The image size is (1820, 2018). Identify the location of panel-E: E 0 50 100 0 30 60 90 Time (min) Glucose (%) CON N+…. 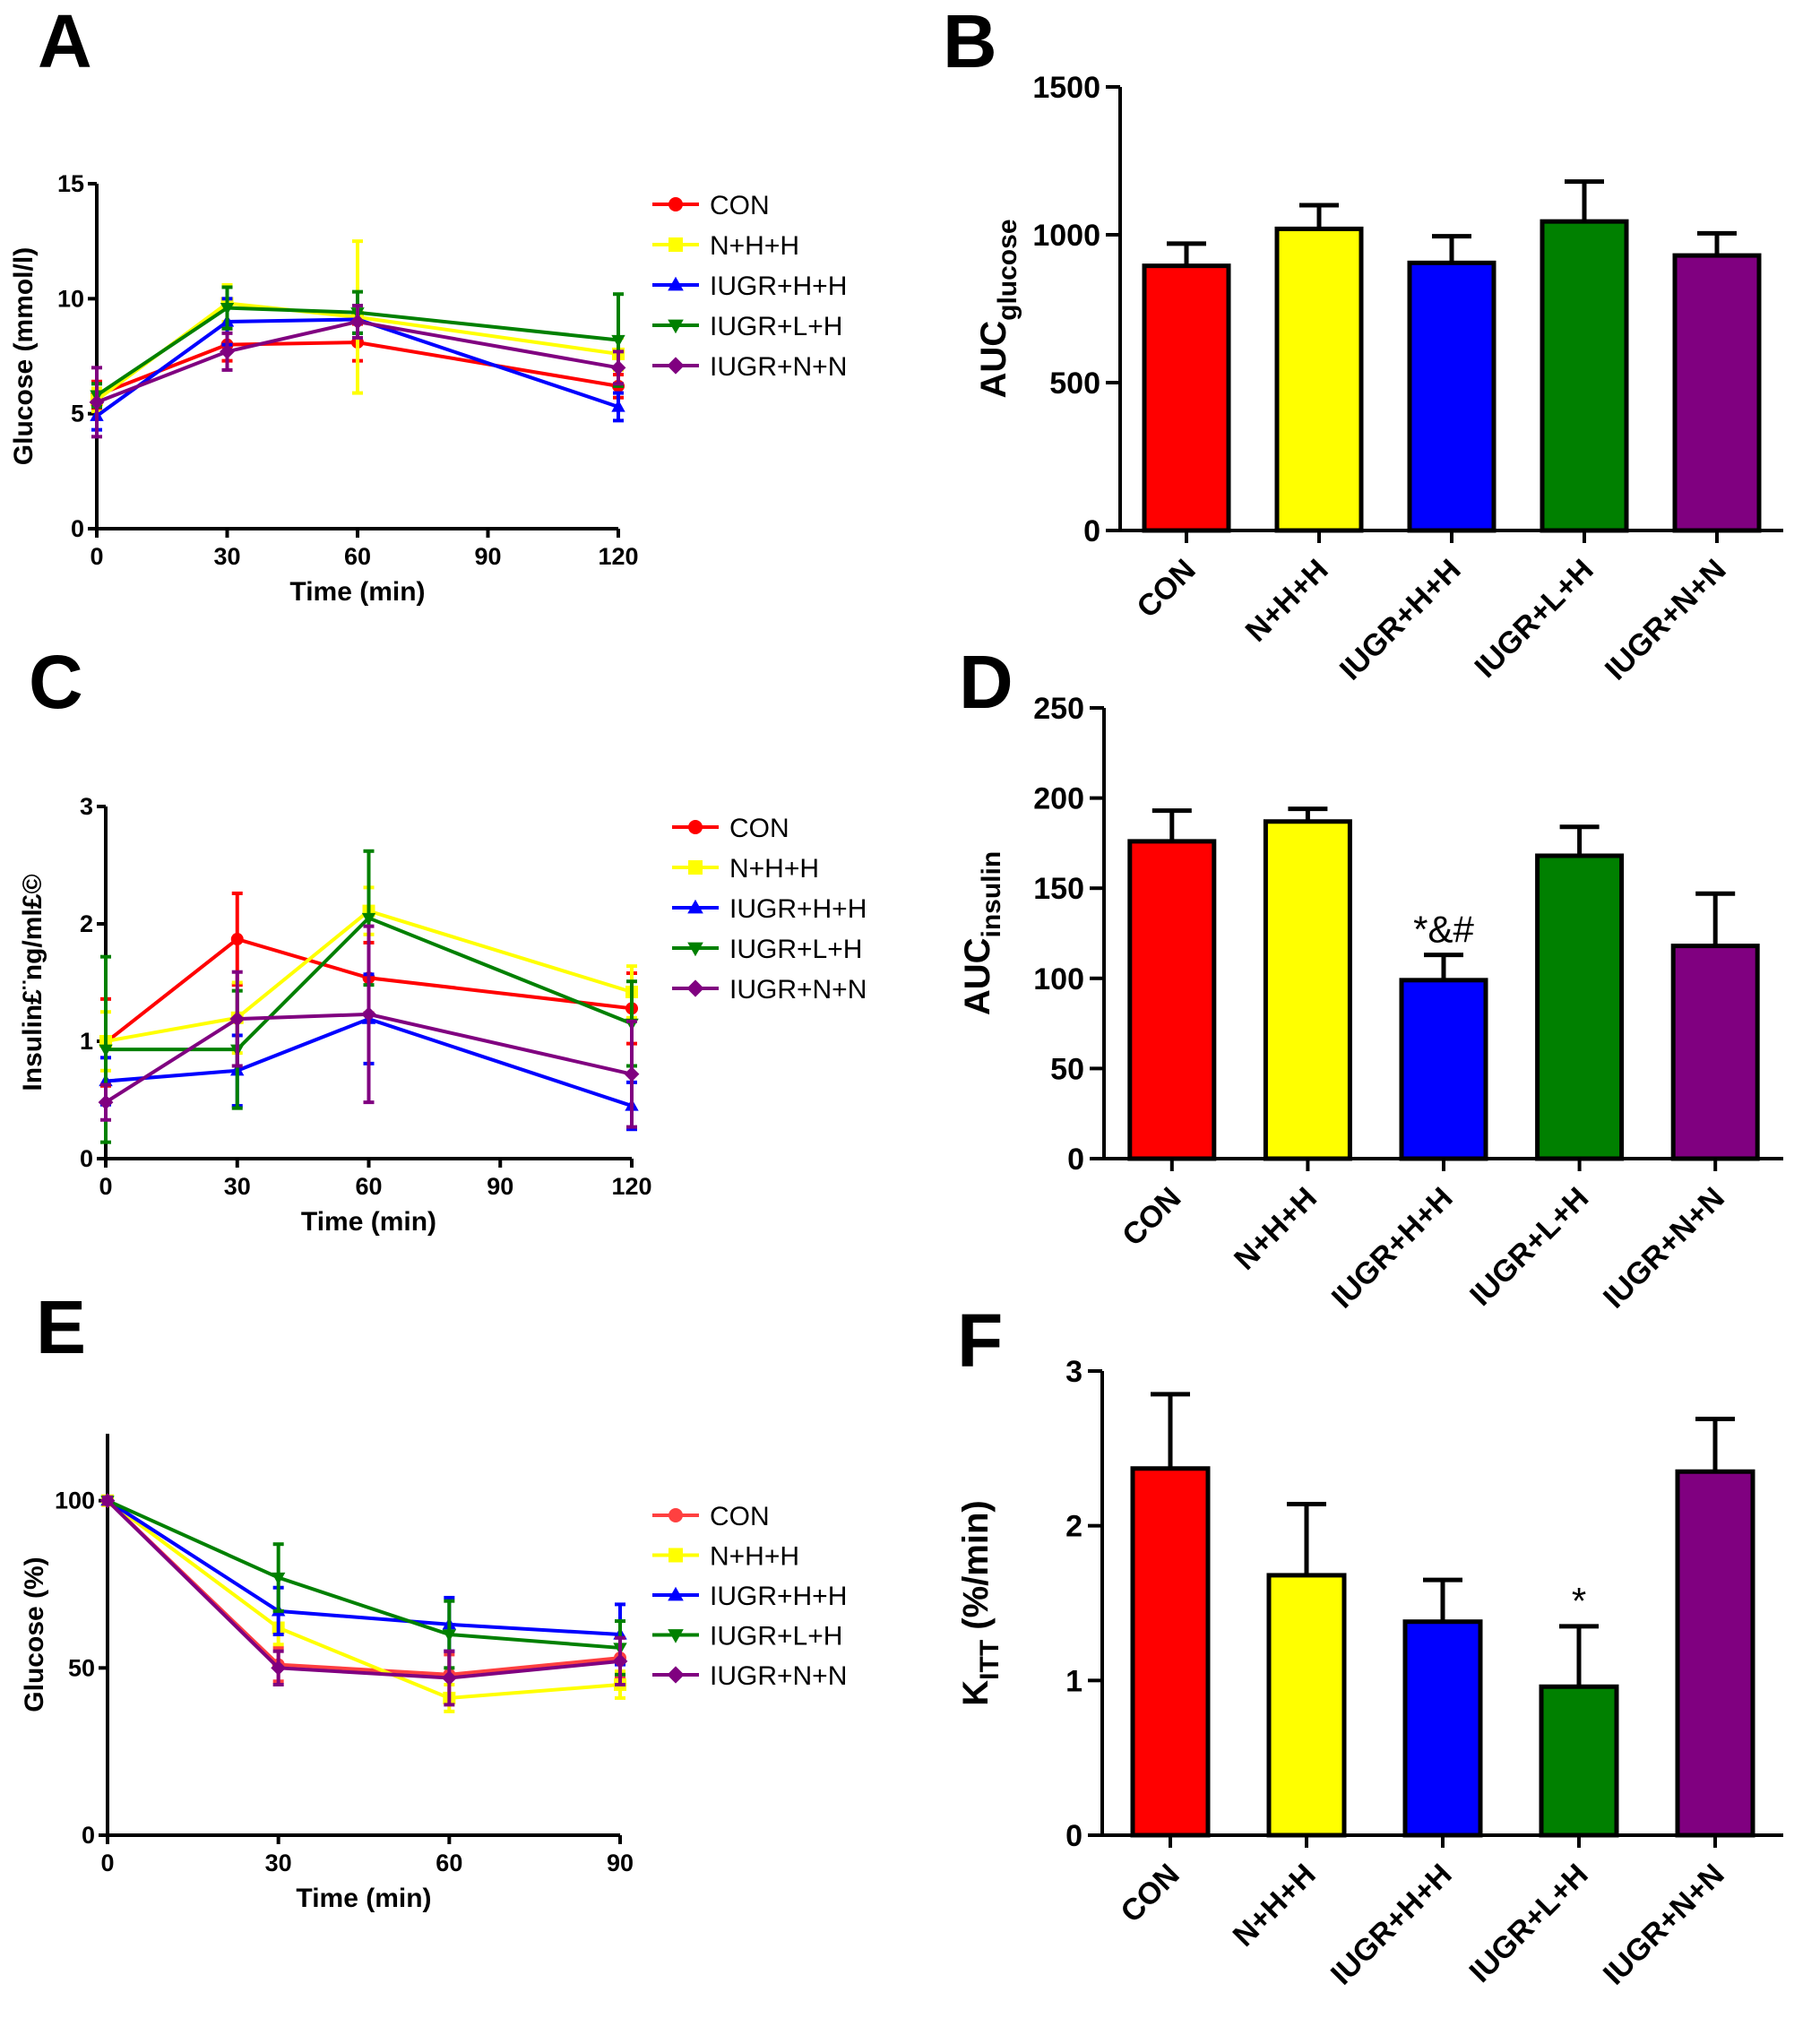
(433, 1599).